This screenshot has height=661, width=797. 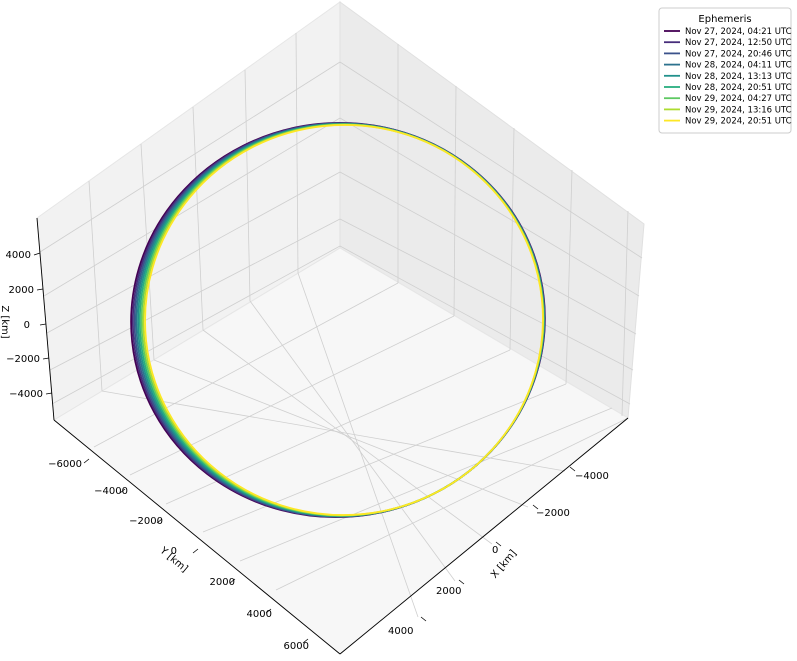 I want to click on y-tick-labels: −6000 −4000 −2000 0 2000 4000 6000, so click(x=178, y=555).